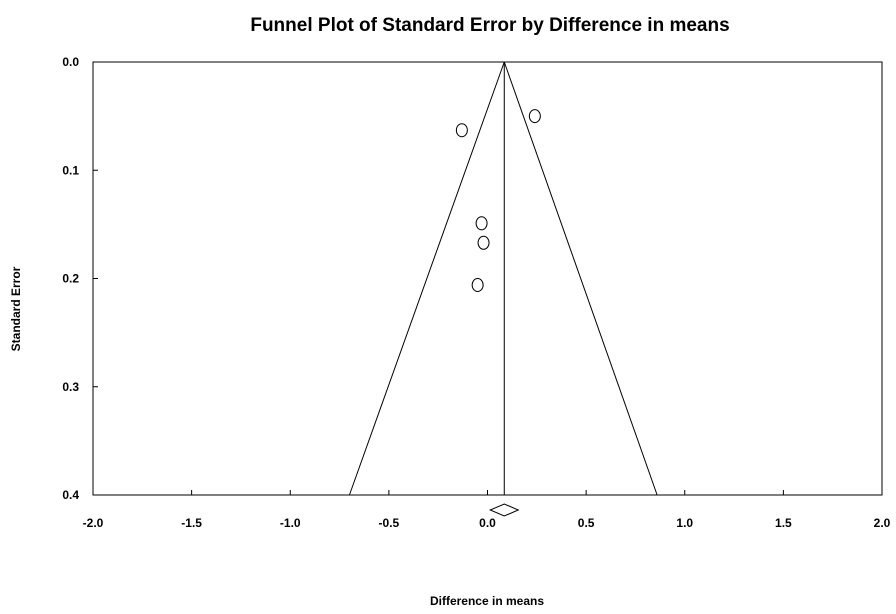 This screenshot has height=614, width=896. Describe the element at coordinates (191, 523) in the screenshot. I see `x-tick-label: -1.5` at that location.